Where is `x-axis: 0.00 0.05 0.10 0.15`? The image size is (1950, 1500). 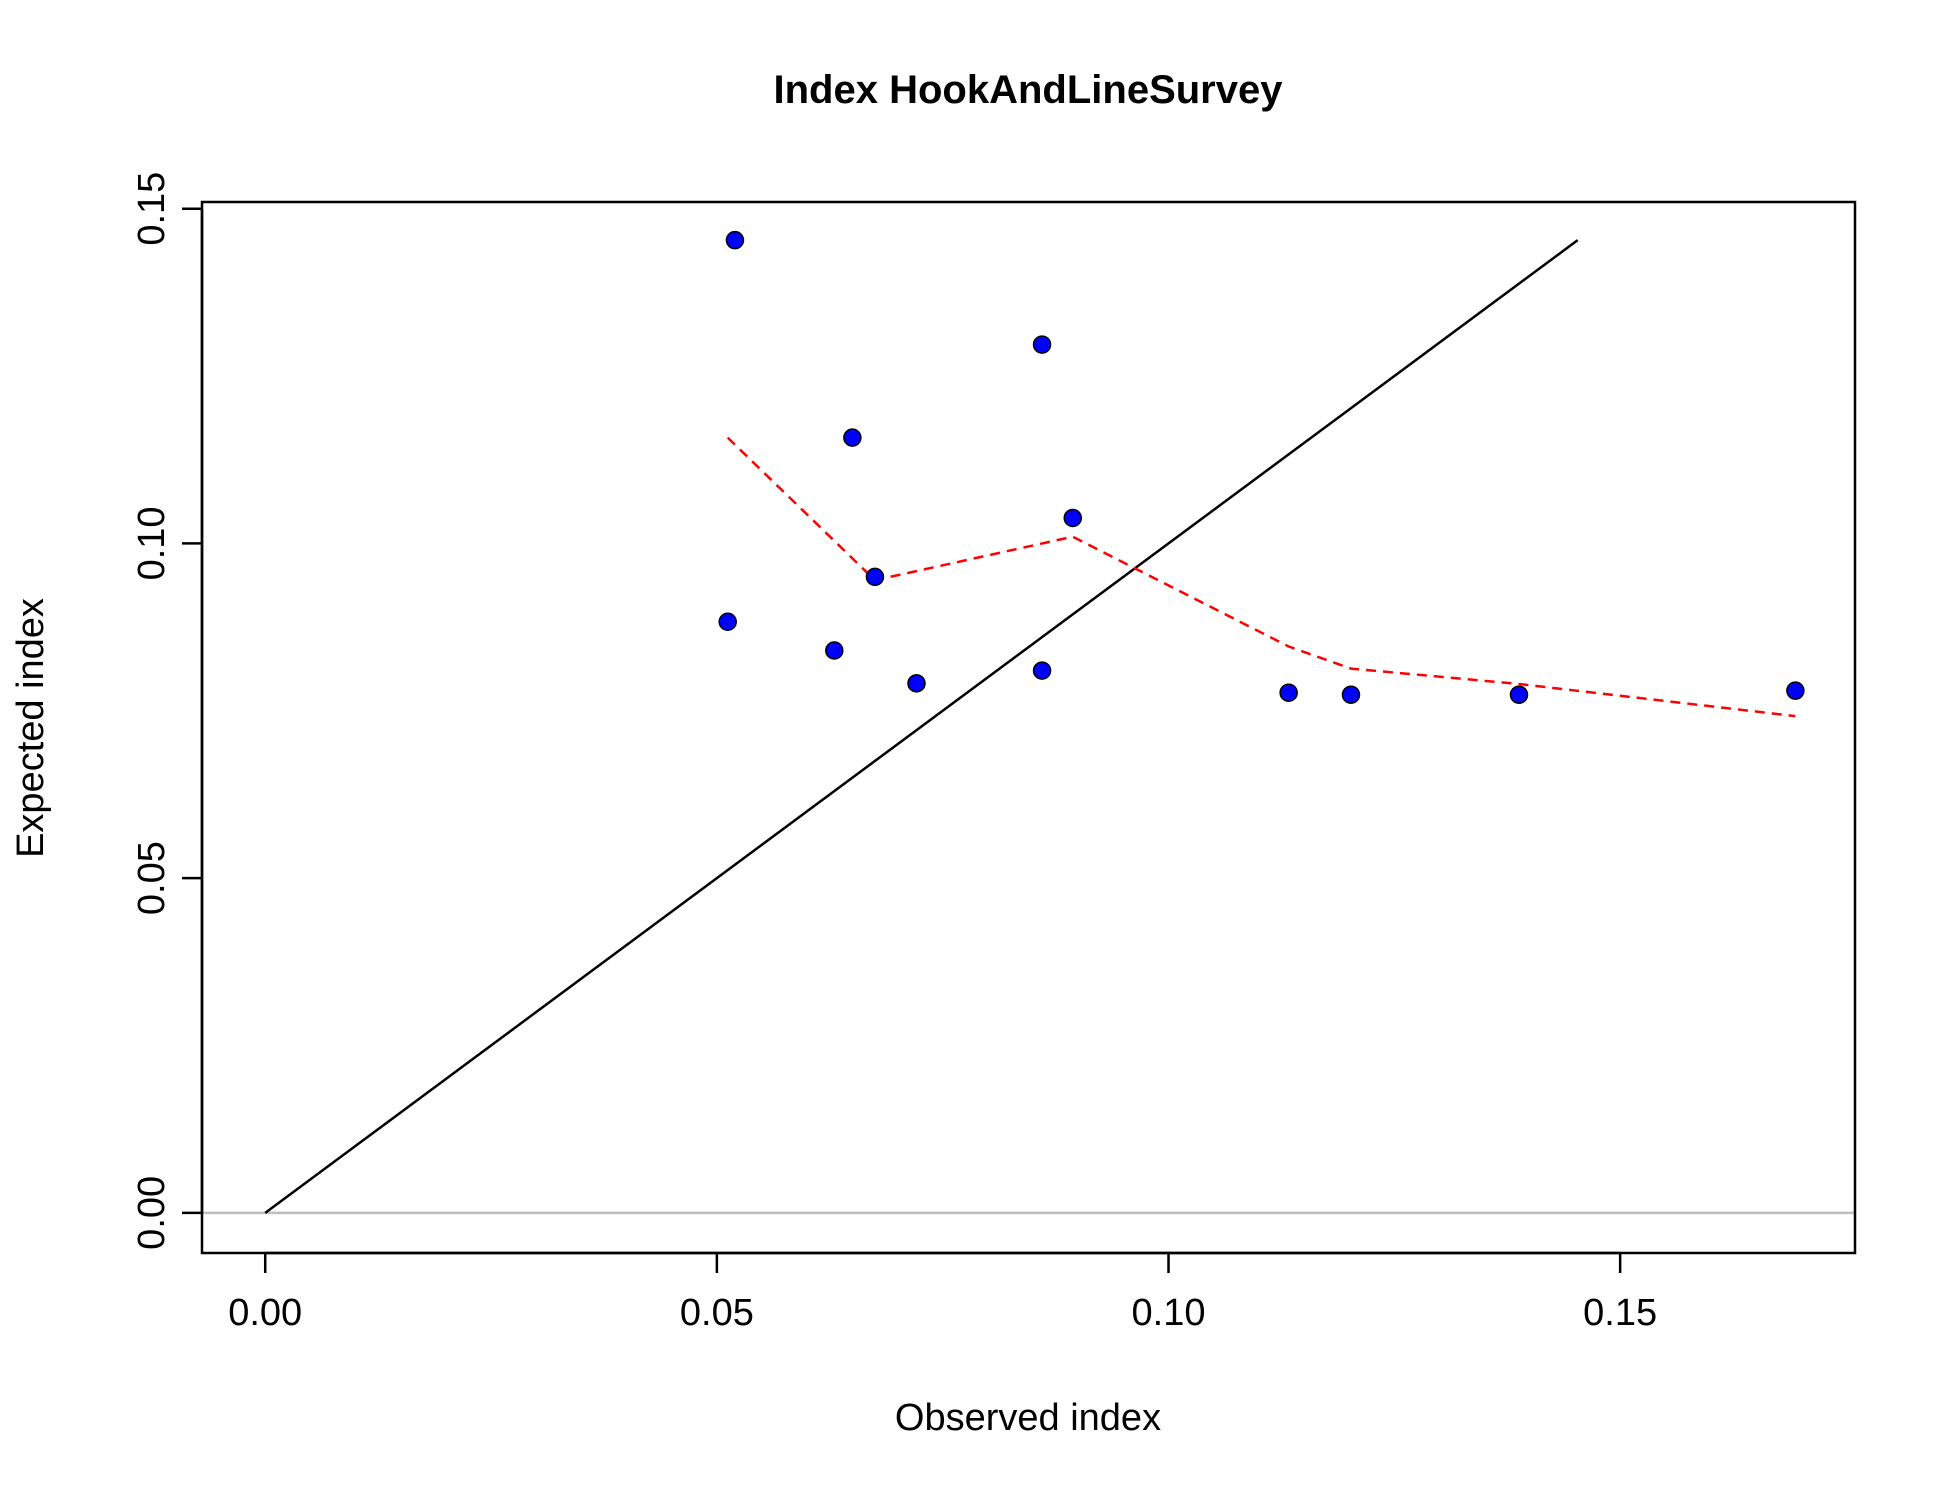 x-axis: 0.00 0.05 0.10 0.15 is located at coordinates (942, 1292).